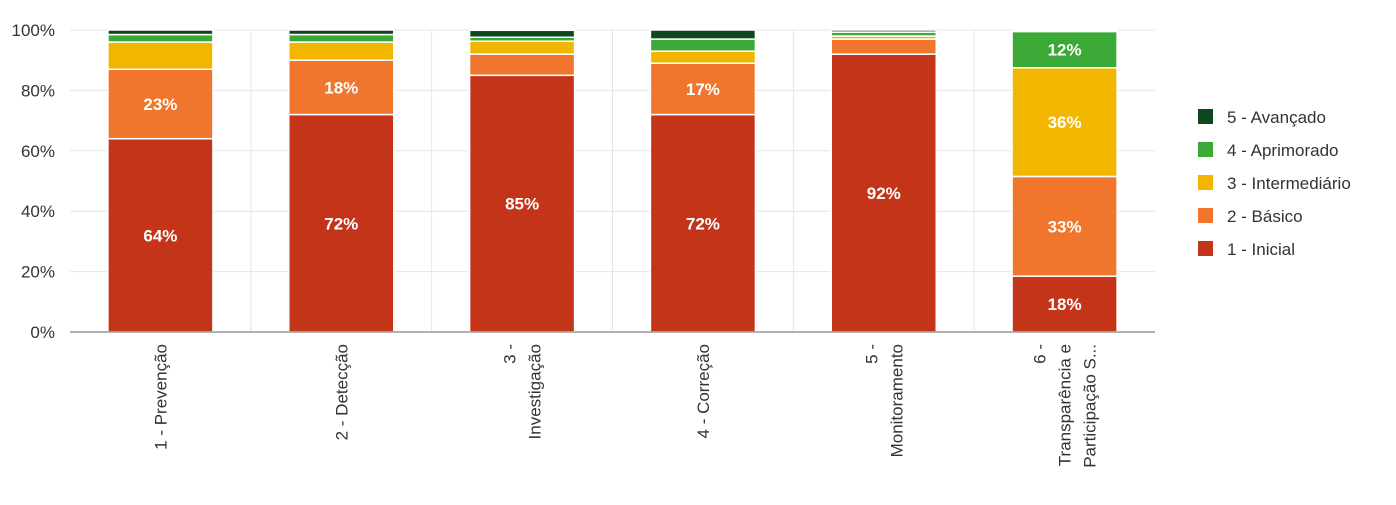 This screenshot has height=505, width=1396. I want to click on legend-item: 5 - Avançado, so click(1262, 117).